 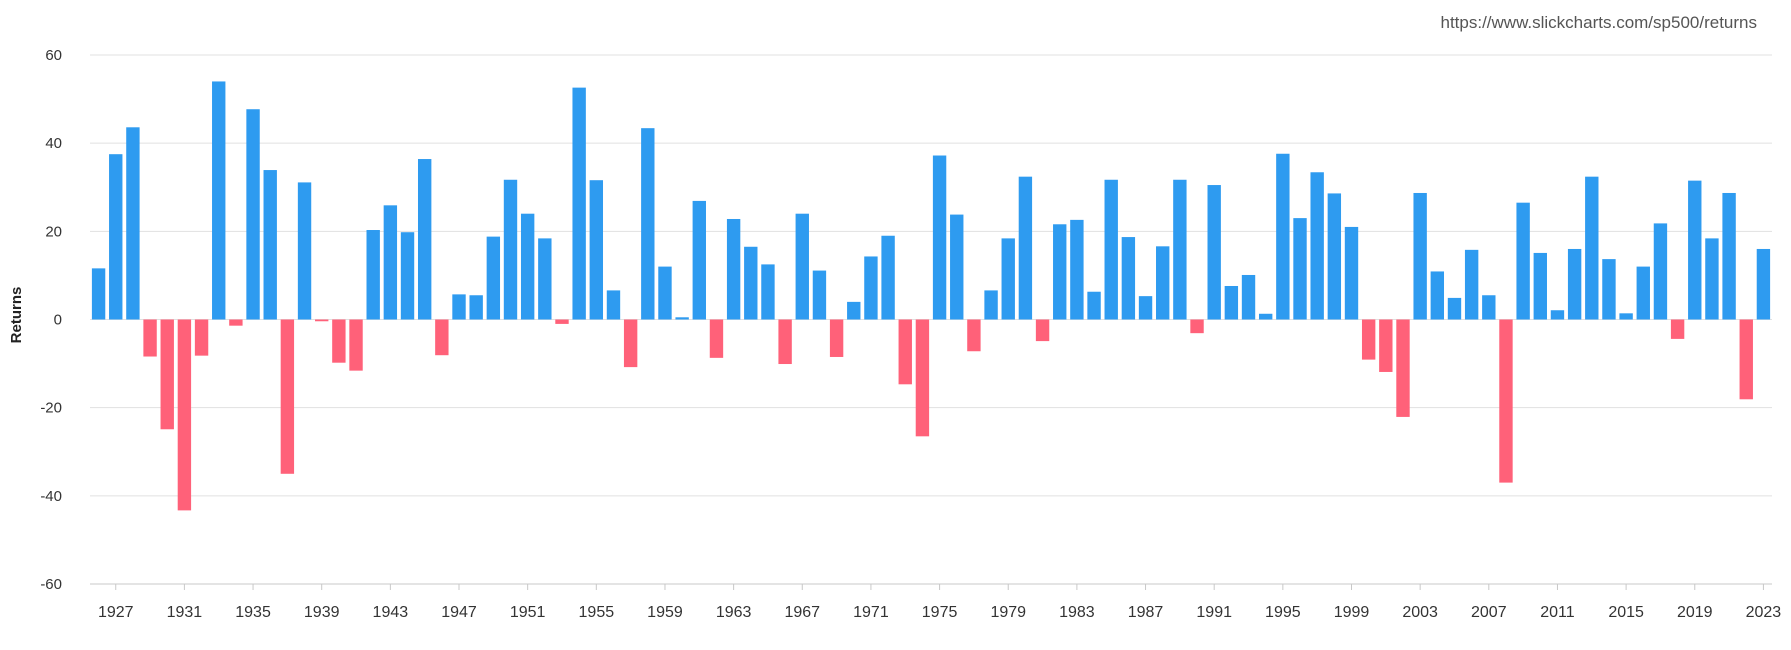 What do you see at coordinates (991, 305) in the screenshot?
I see `bar-1978` at bounding box center [991, 305].